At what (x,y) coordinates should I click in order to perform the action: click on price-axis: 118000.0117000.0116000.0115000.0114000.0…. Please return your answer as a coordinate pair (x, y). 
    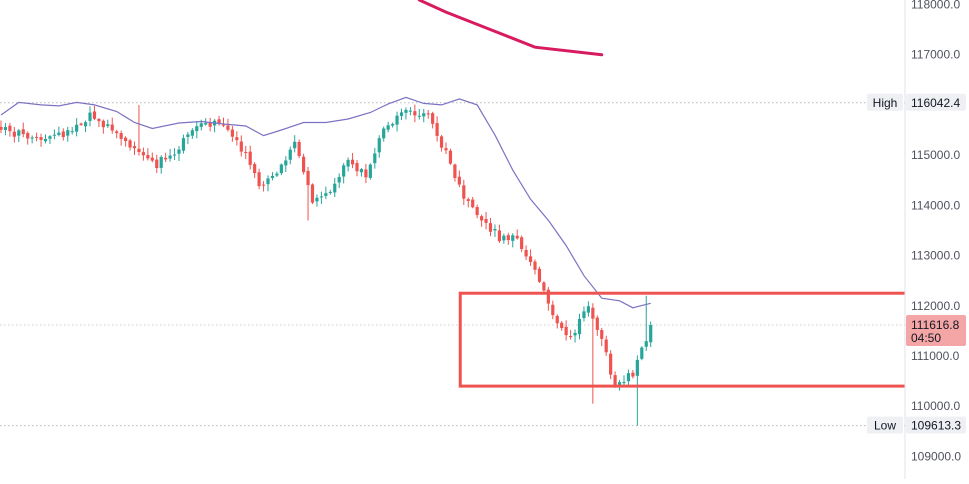
    Looking at the image, I should click on (918, 239).